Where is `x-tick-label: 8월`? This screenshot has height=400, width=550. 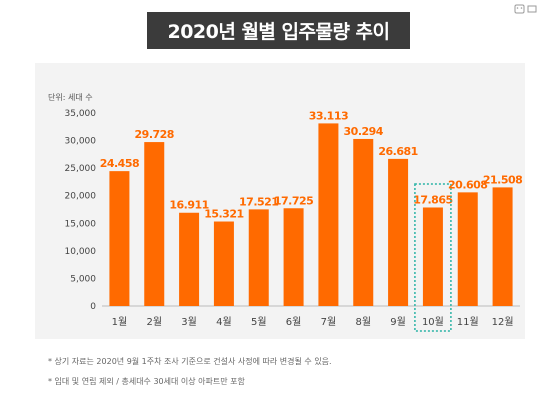
x-tick-label: 8월 is located at coordinates (363, 322).